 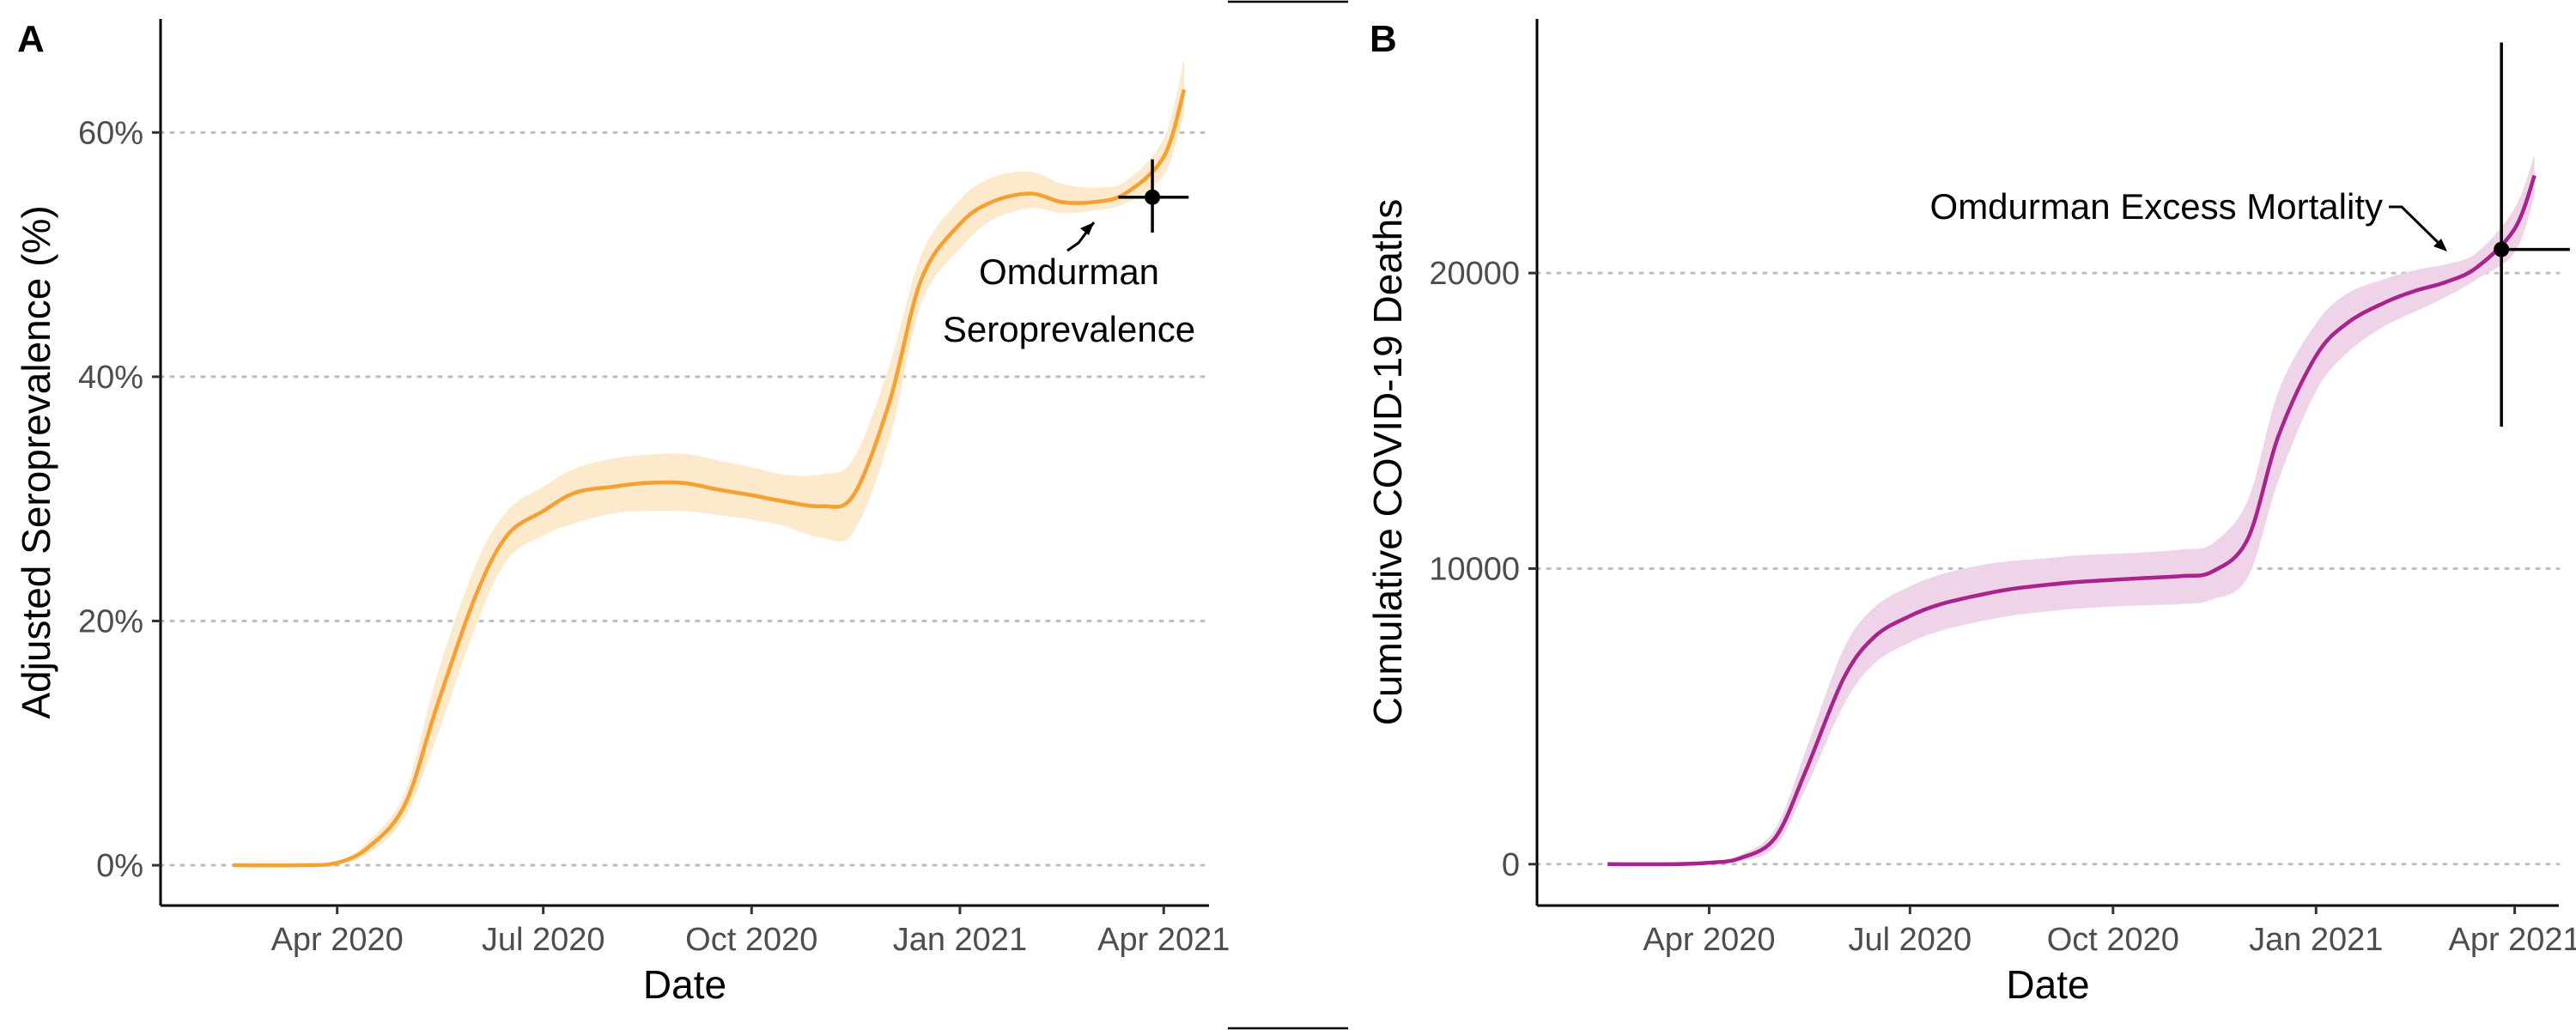 I want to click on panel-a-x-axis-title: Date, so click(x=684, y=984).